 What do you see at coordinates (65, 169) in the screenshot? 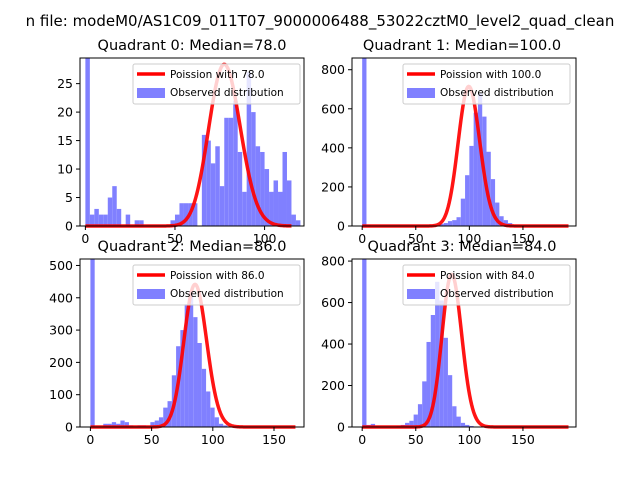
I see `y-tick-label: 10` at bounding box center [65, 169].